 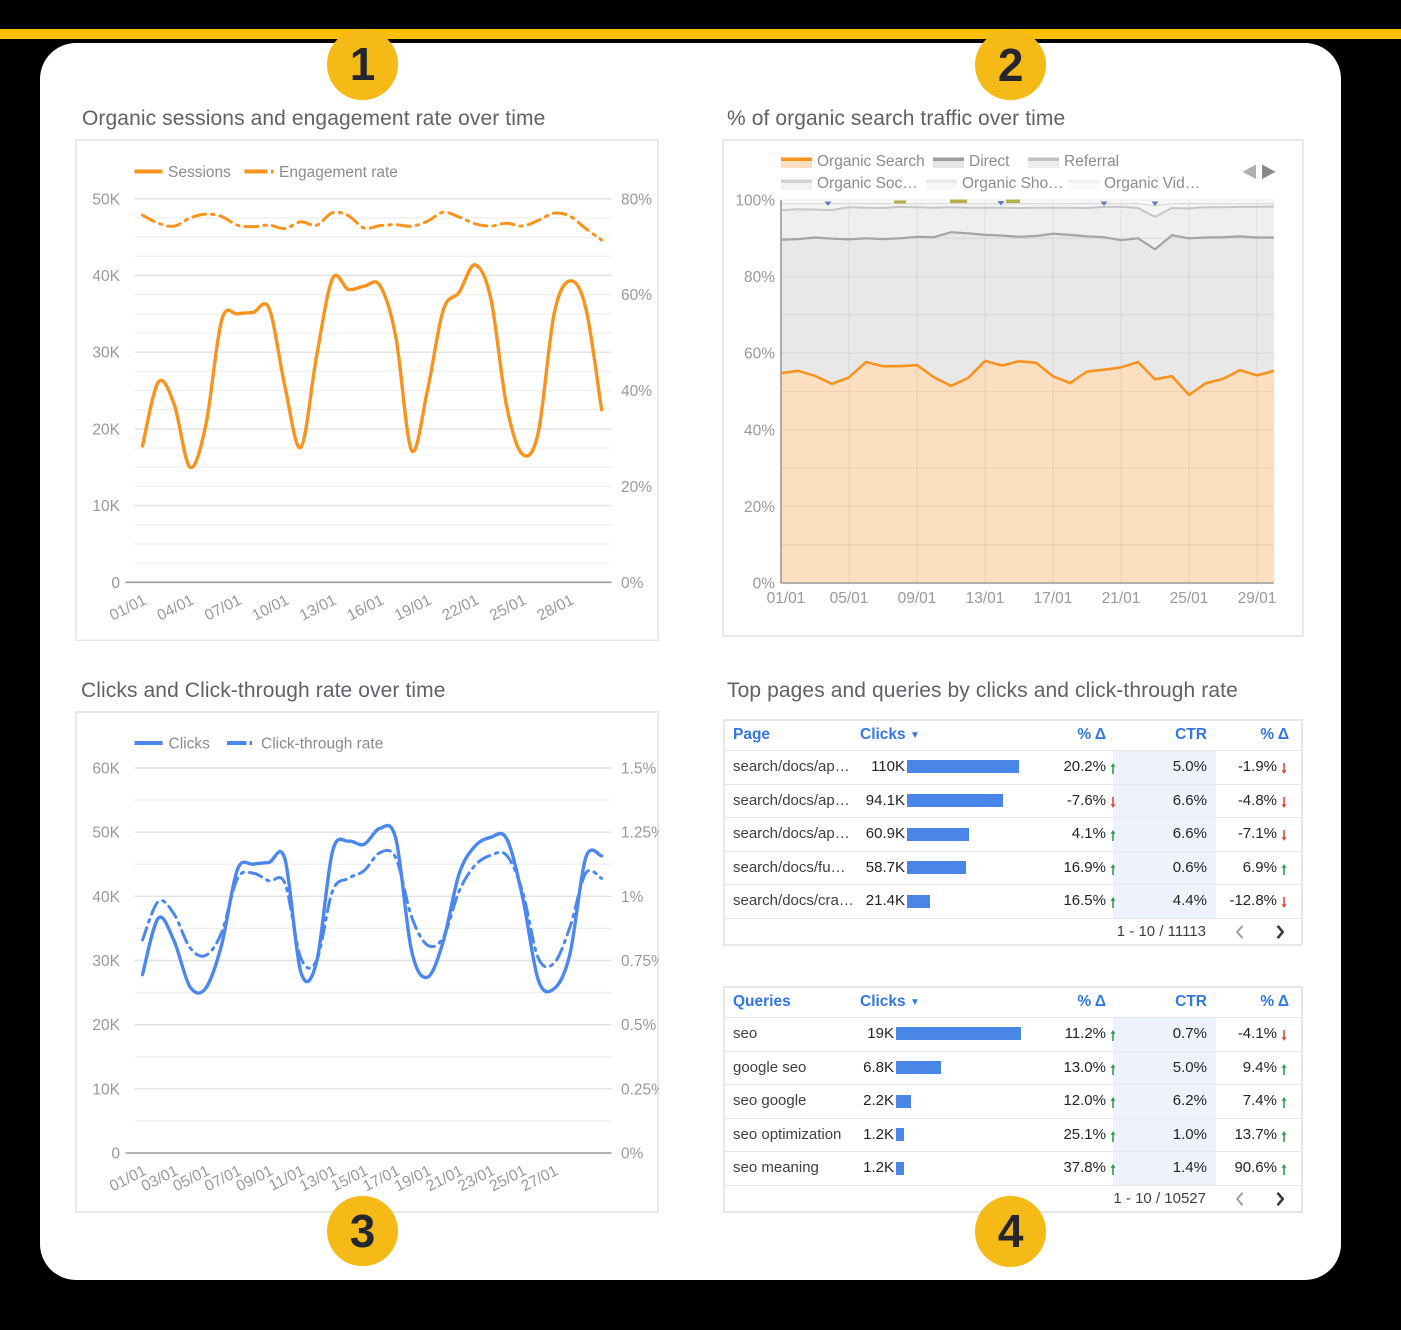 I want to click on svg-text: 05/01, so click(x=849, y=598).